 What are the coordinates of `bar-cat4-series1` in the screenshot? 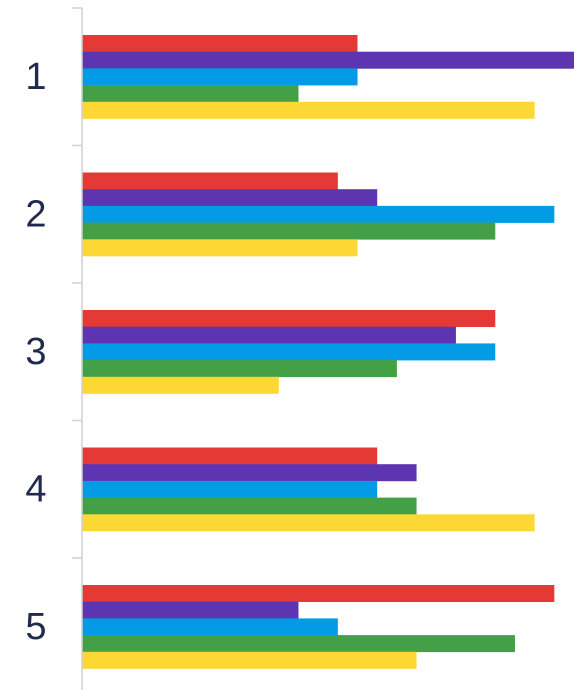 It's located at (230, 456).